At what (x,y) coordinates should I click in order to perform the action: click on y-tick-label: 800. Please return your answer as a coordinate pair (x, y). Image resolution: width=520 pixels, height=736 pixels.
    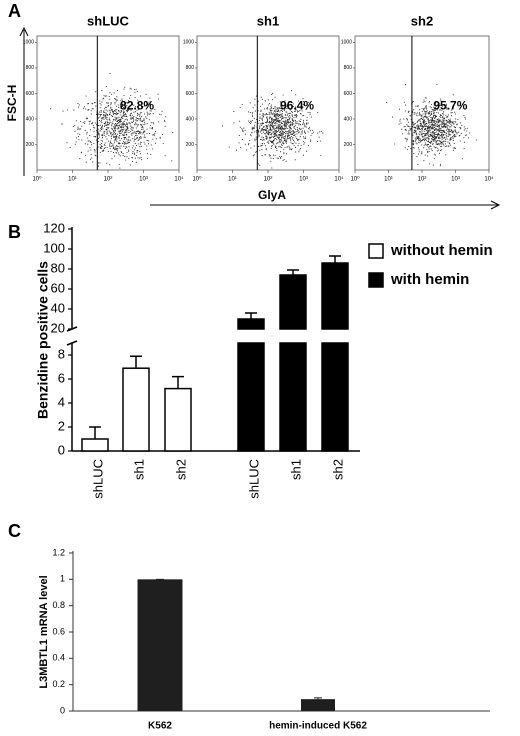
    Looking at the image, I should click on (30, 68).